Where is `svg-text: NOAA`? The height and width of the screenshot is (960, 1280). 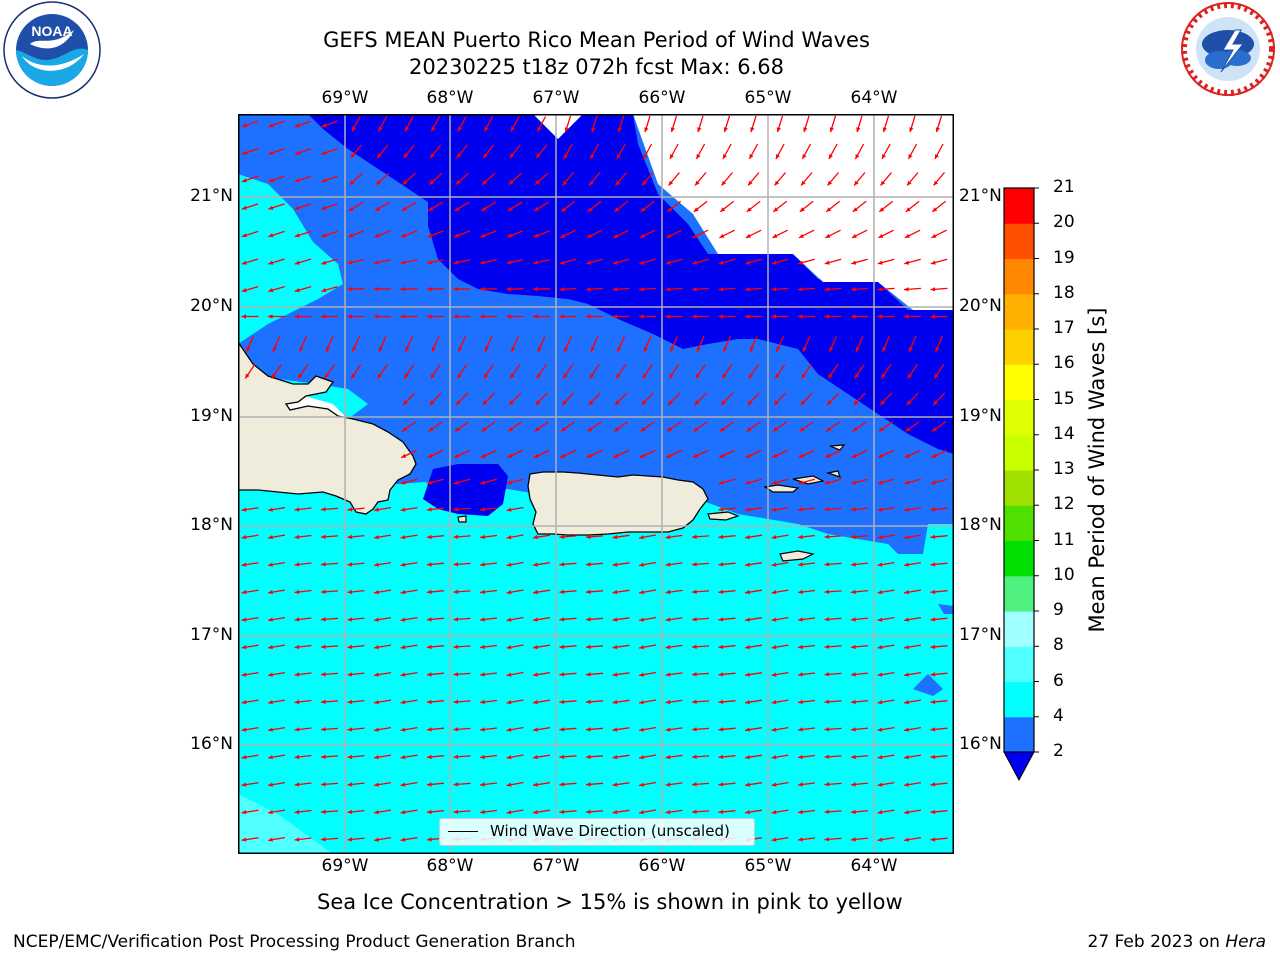 svg-text: NOAA is located at coordinates (51, 31).